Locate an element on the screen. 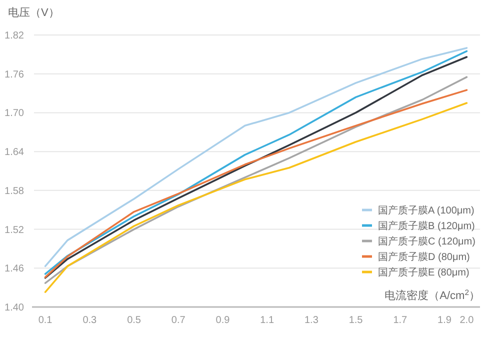 Image resolution: width=500 pixels, height=337 pixels. x-tick-label: 0.1 is located at coordinates (45, 320).